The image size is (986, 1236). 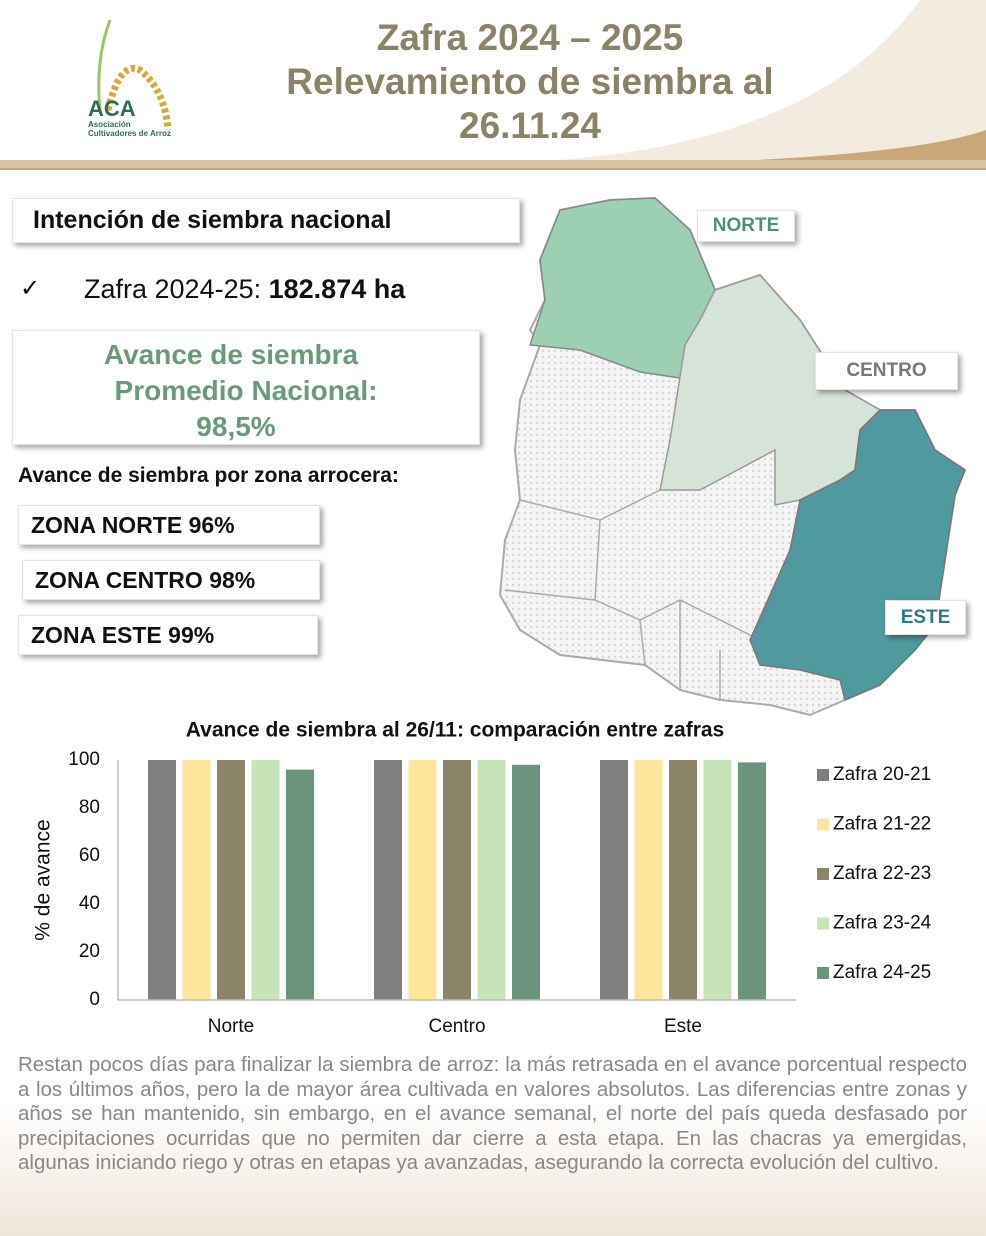 What do you see at coordinates (89, 951) in the screenshot?
I see `y-tick-label: 20` at bounding box center [89, 951].